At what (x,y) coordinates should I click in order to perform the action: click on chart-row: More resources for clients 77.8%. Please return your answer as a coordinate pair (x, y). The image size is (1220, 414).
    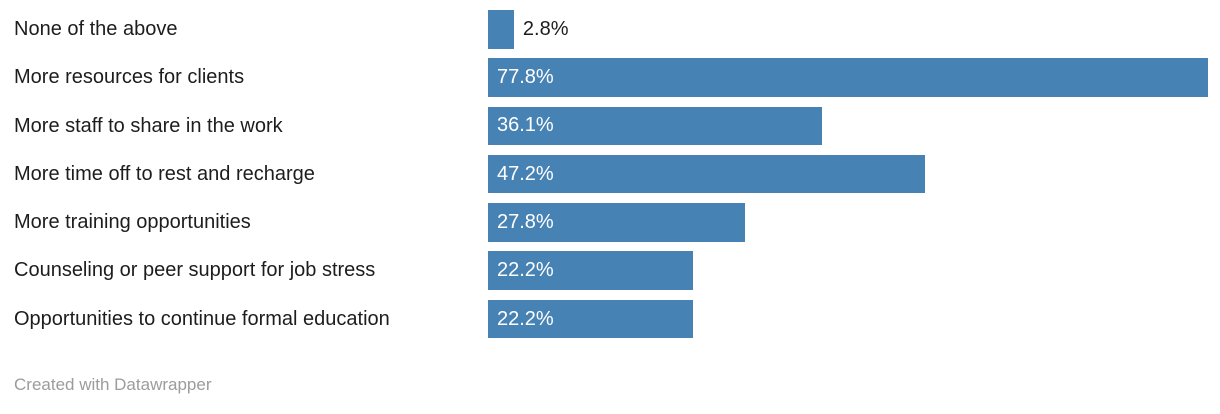
    Looking at the image, I should click on (611, 77).